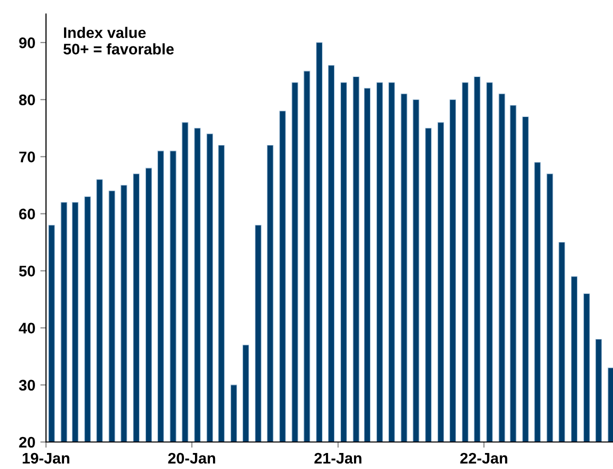 This screenshot has width=613, height=469. I want to click on y-tick-label: 90, so click(27, 42).